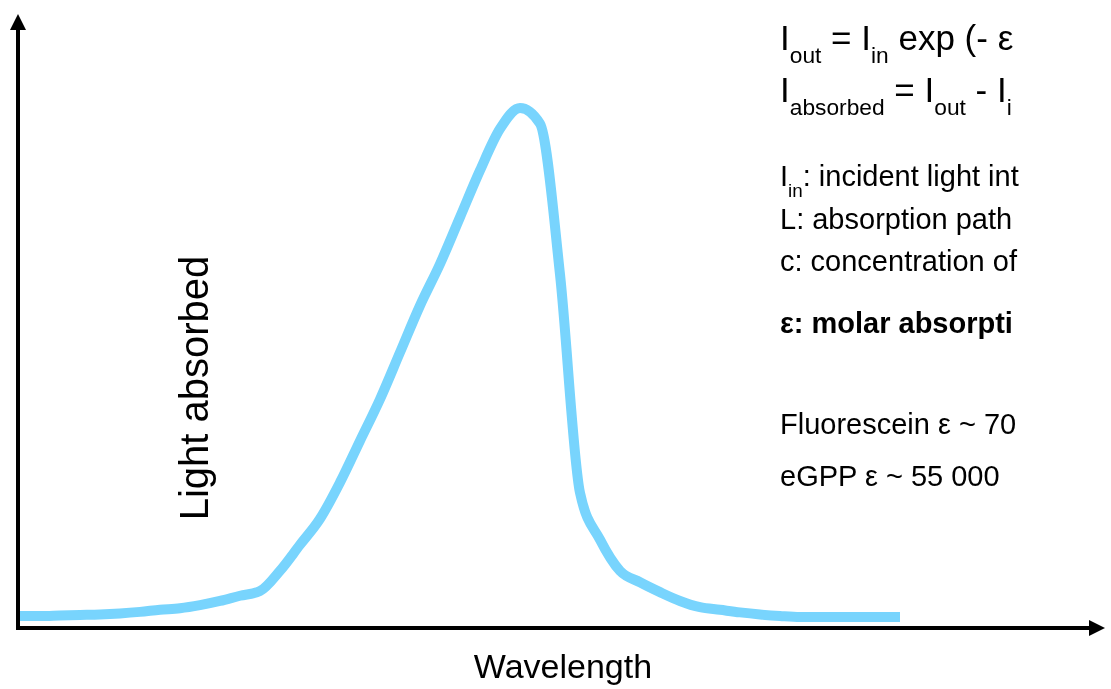 Image resolution: width=1111 pixels, height=689 pixels. Describe the element at coordinates (563, 666) in the screenshot. I see `x-axis-title: Wavelength` at that location.